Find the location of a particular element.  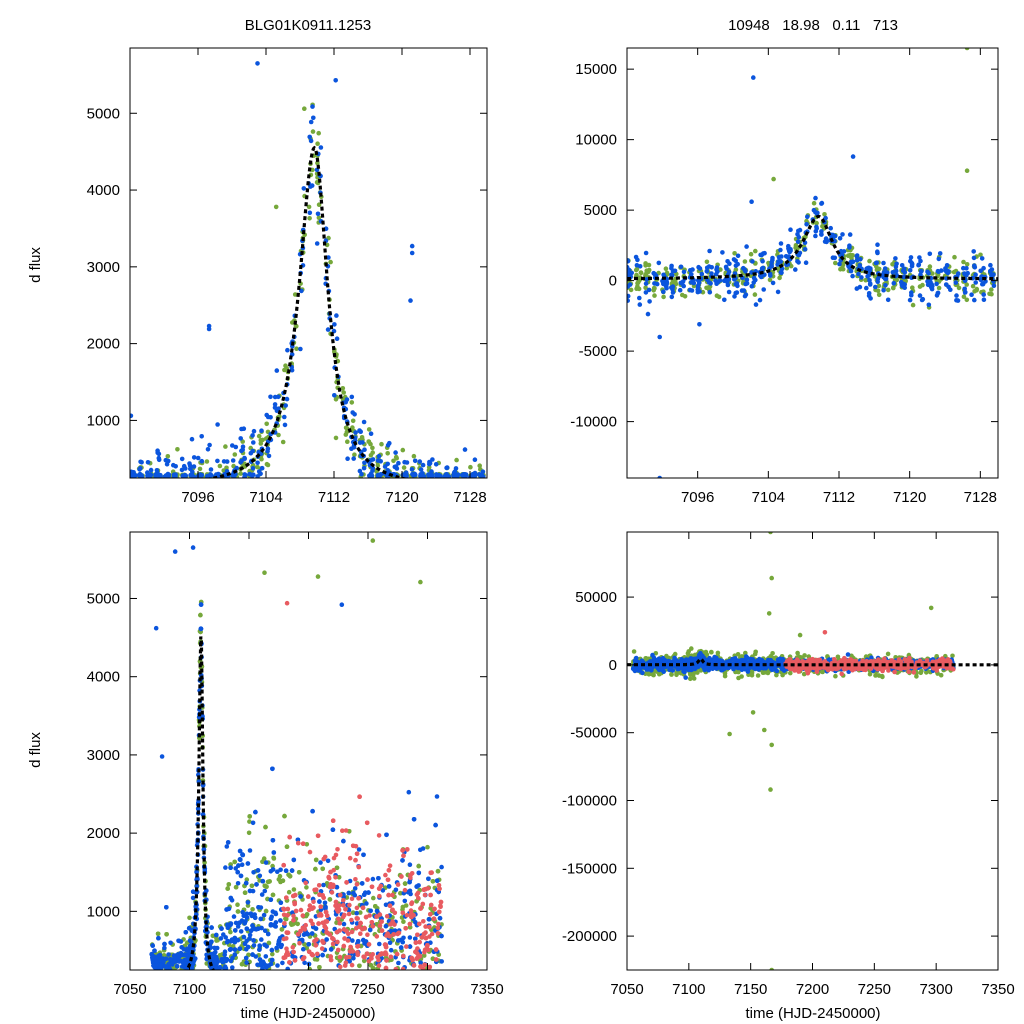

y-tick-label: 5000 is located at coordinates (600, 210).